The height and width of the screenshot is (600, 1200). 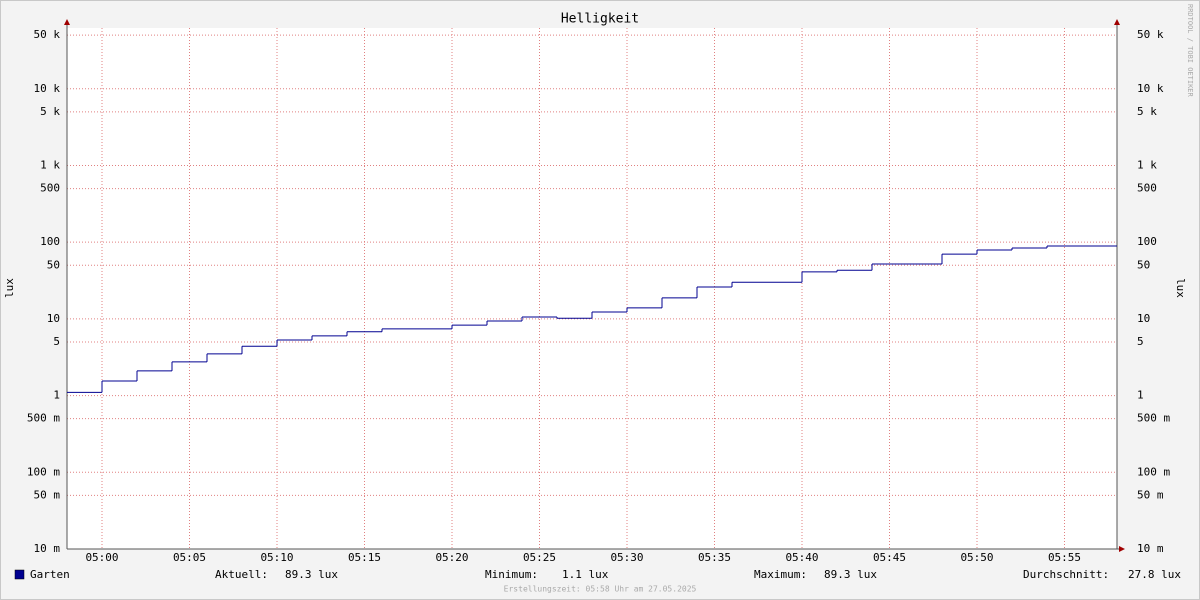 I want to click on y2-tick-label: 100, so click(x=1147, y=241).